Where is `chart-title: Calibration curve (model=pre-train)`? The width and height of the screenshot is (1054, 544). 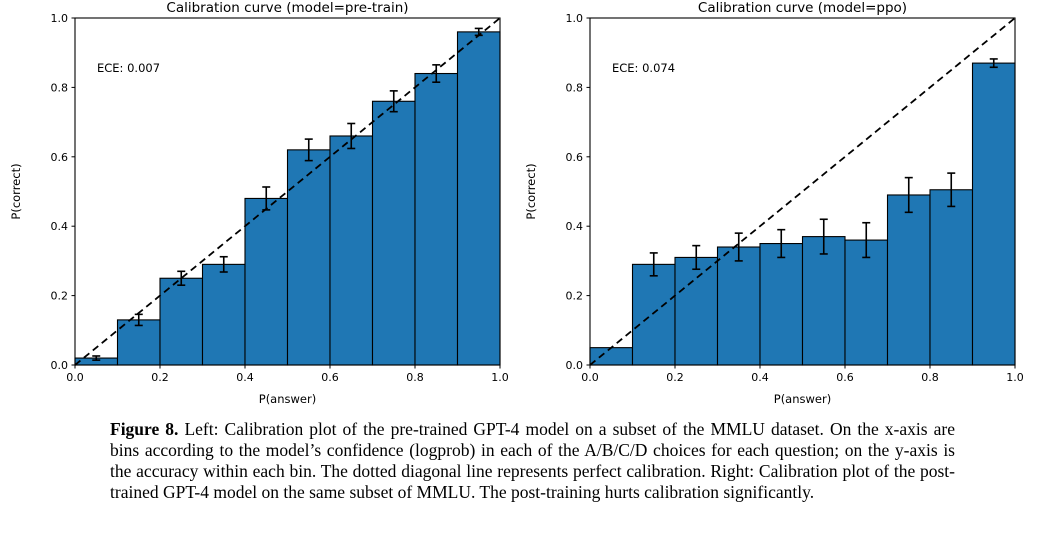
chart-title: Calibration curve (model=pre-train) is located at coordinates (287, 8).